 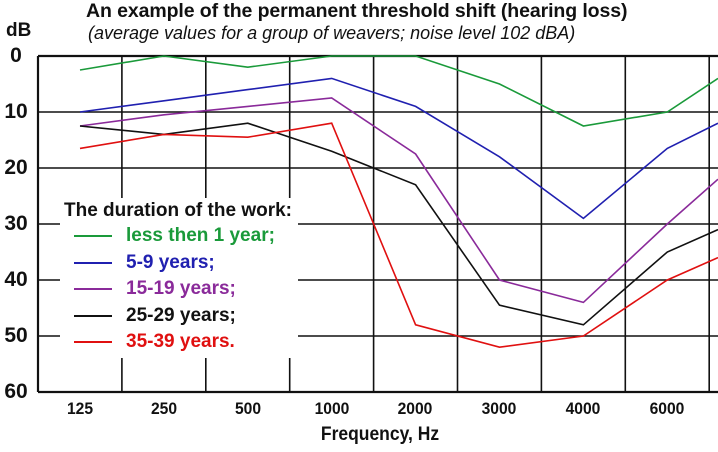 I want to click on y-tick: 60, so click(x=16, y=391).